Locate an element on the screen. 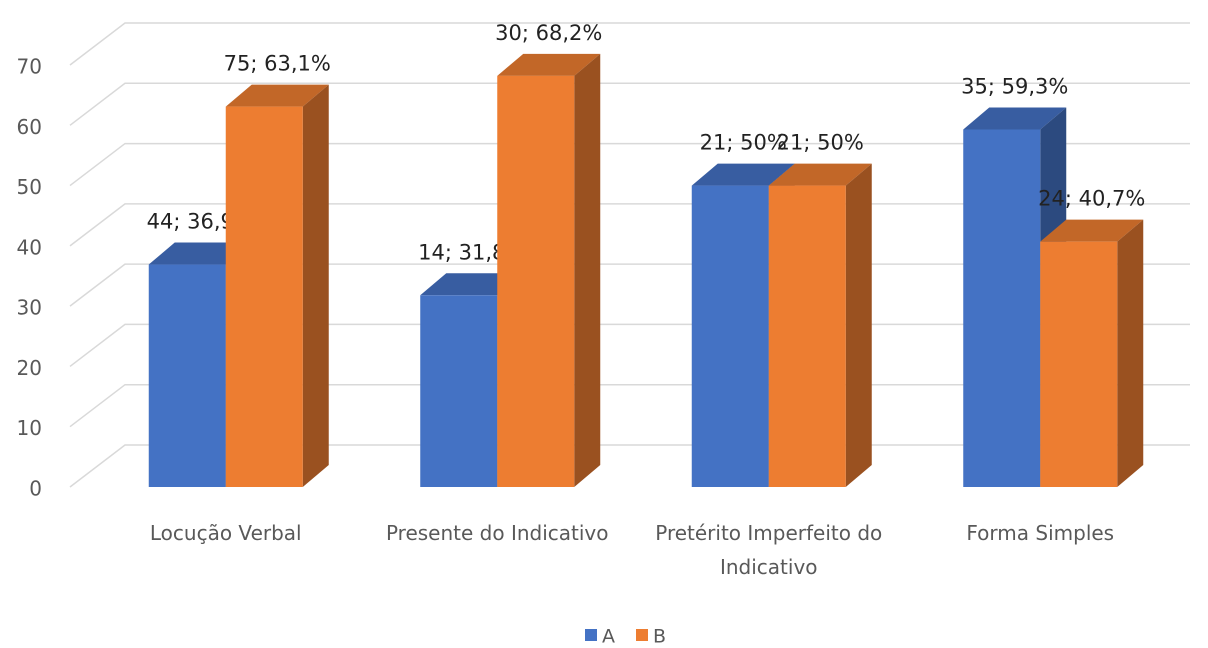 The height and width of the screenshot is (648, 1208). y-tick-label: 0 is located at coordinates (35, 489).